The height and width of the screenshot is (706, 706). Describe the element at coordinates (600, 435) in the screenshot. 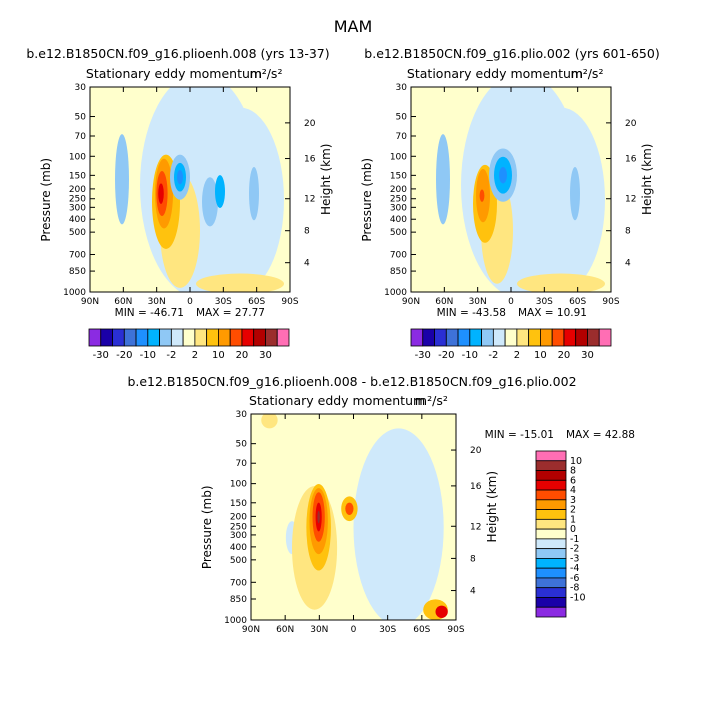

I see `max-value-label: MAX = 42.88` at that location.